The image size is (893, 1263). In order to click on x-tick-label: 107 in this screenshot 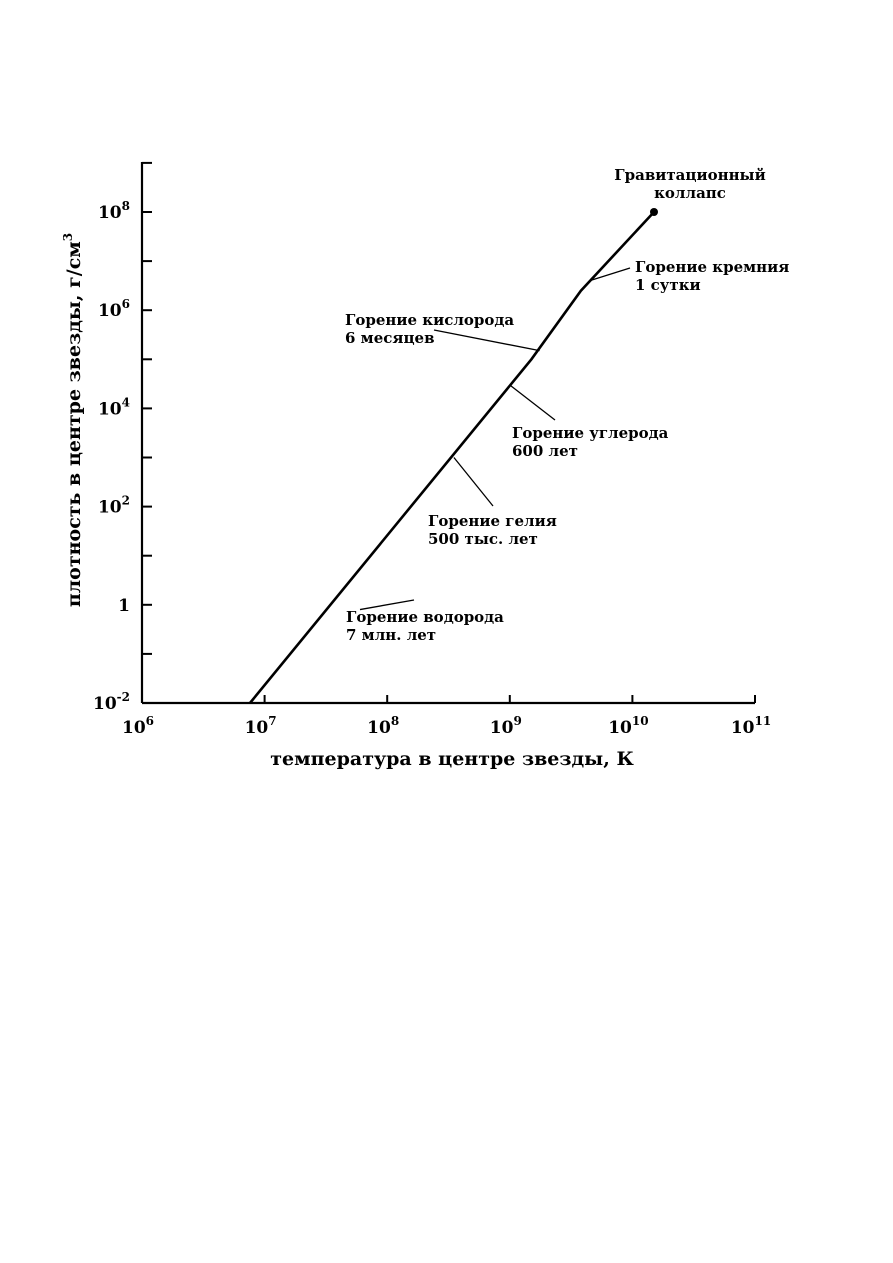, I will do `click(261, 726)`.